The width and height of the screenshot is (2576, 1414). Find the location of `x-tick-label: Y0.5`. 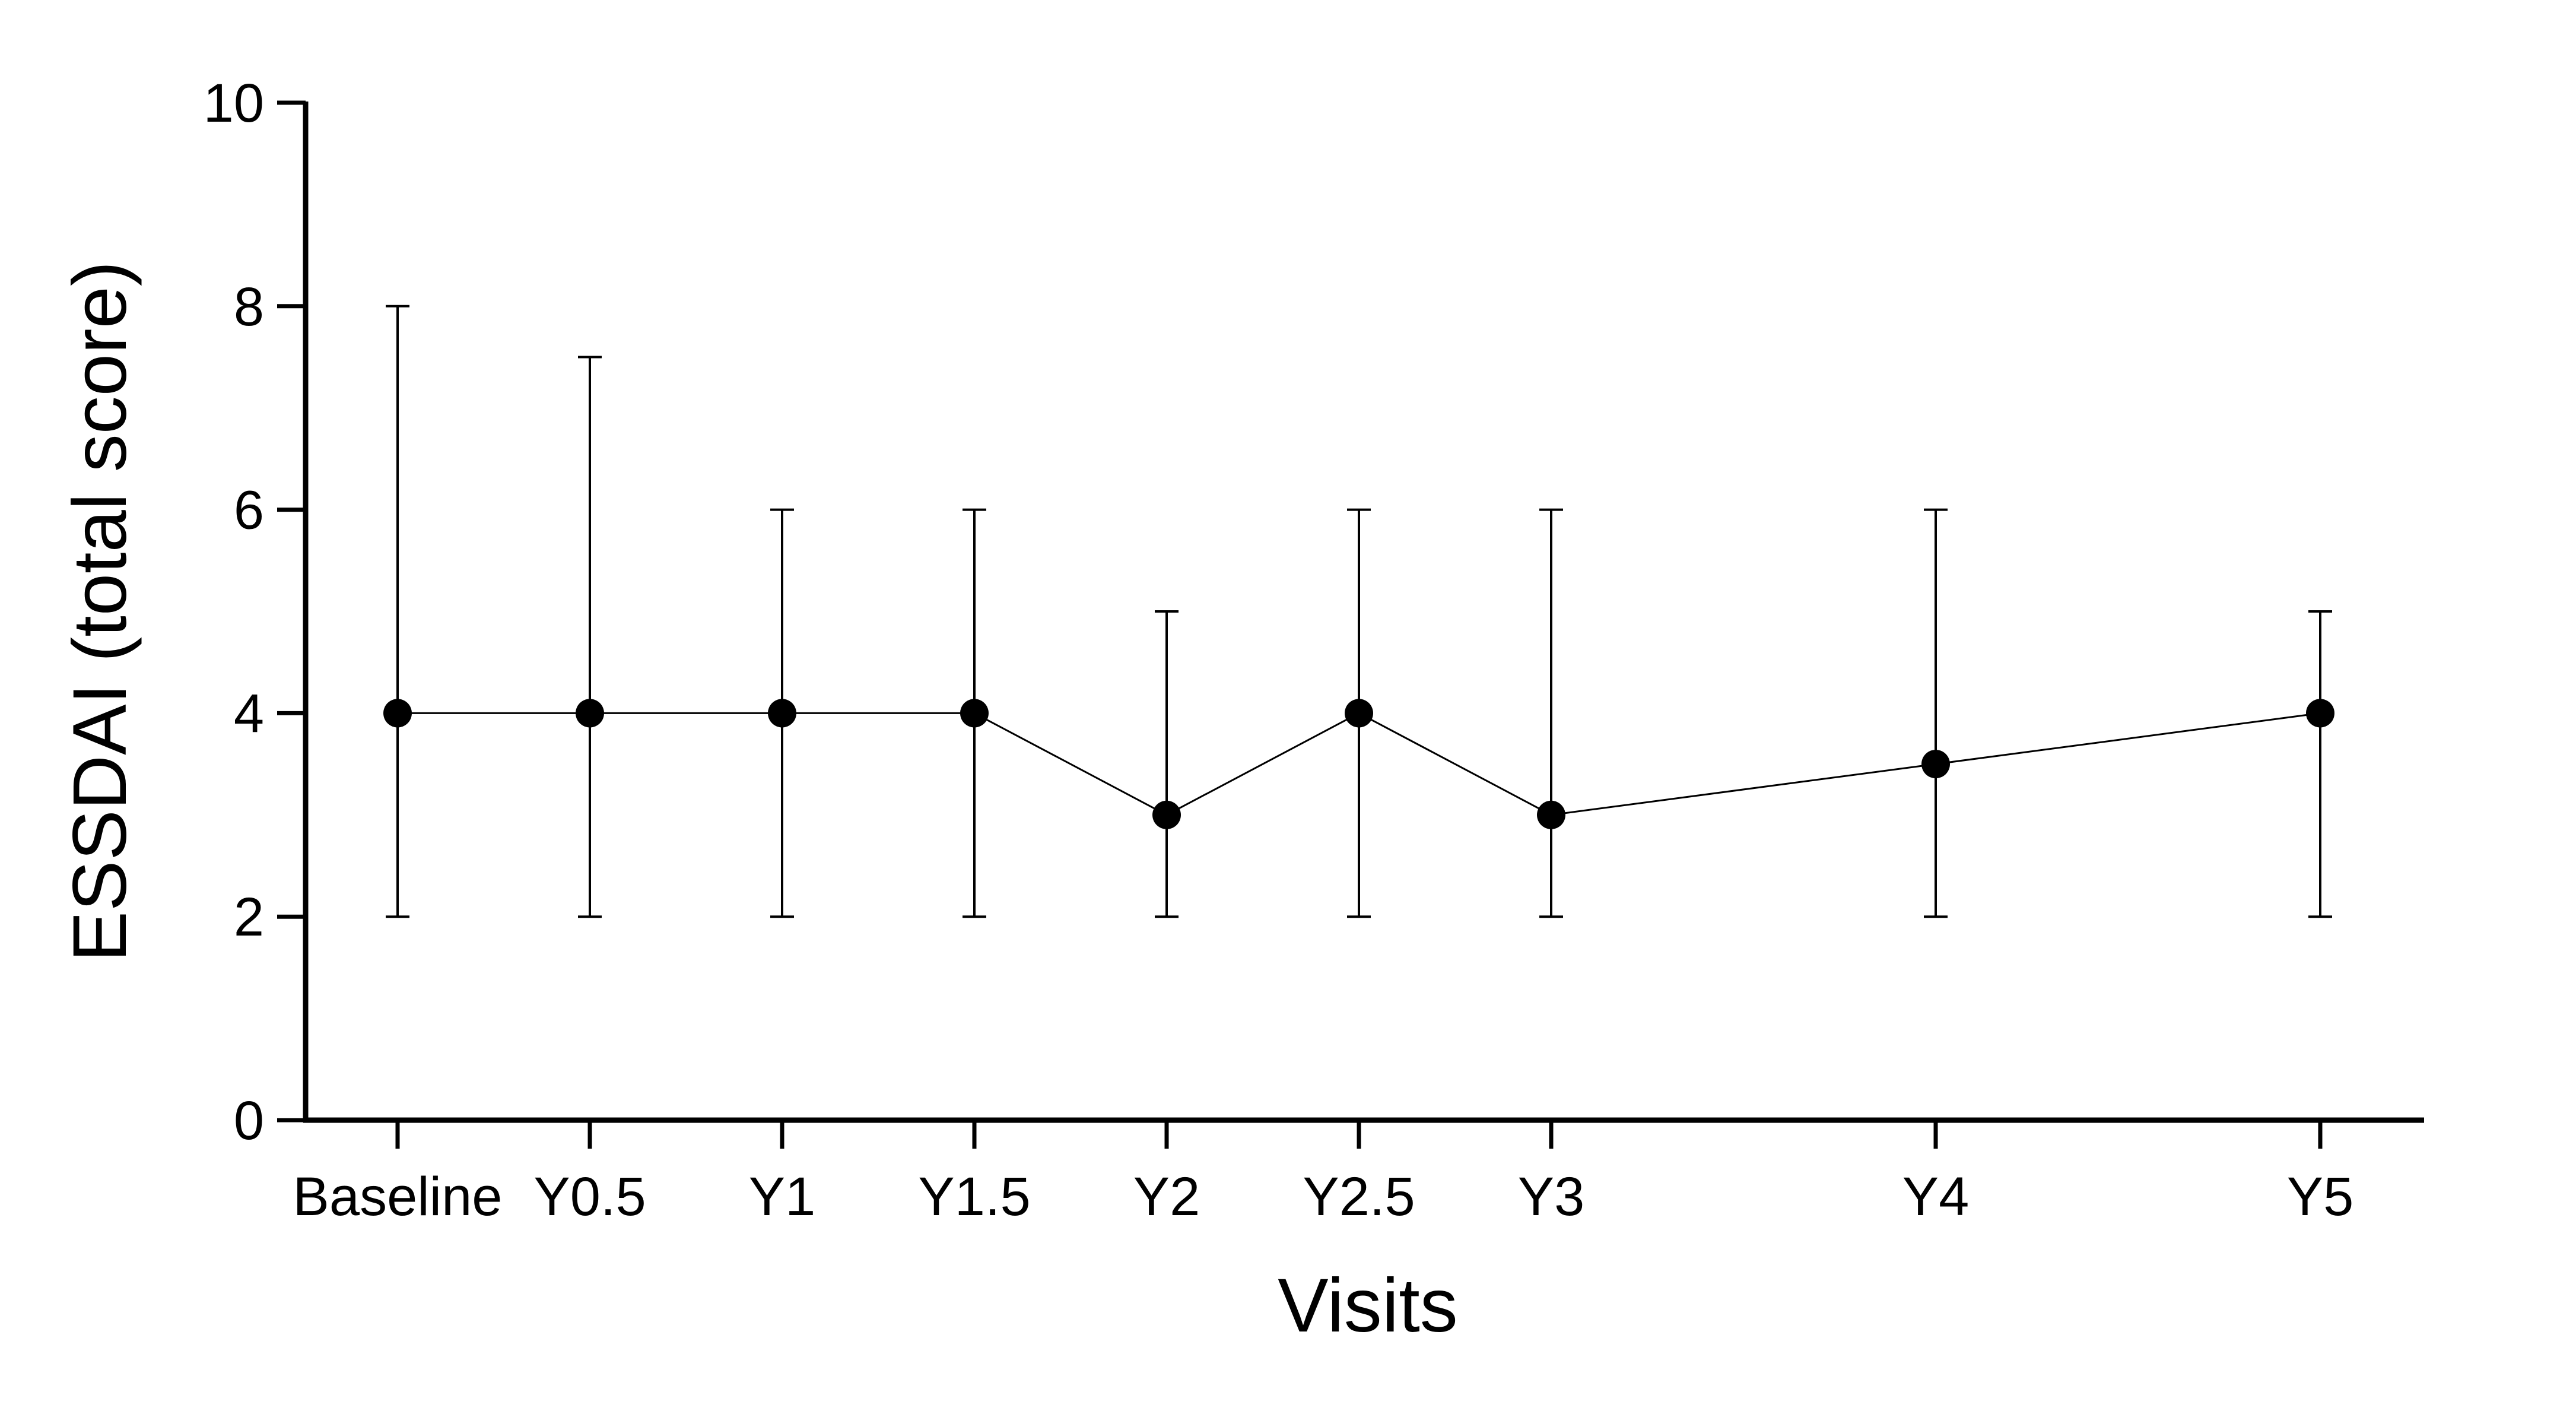

x-tick-label: Y0.5 is located at coordinates (589, 1196).